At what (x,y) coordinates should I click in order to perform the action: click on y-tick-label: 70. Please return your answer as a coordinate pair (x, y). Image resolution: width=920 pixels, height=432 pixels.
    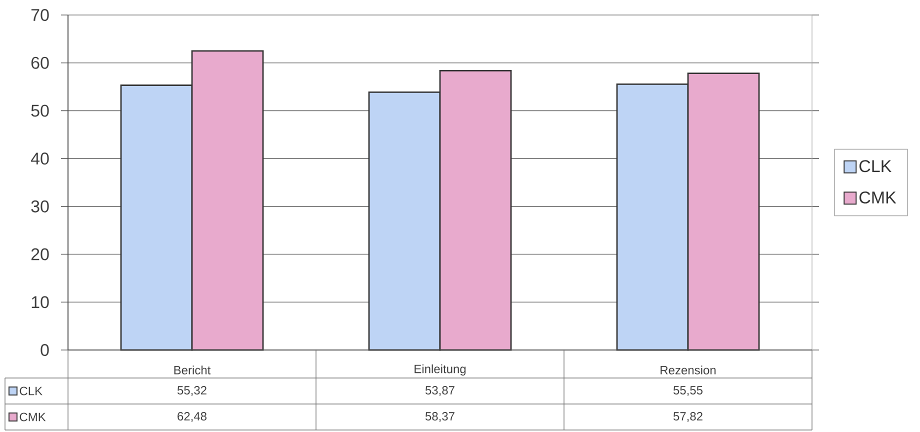
    Looking at the image, I should click on (40, 15).